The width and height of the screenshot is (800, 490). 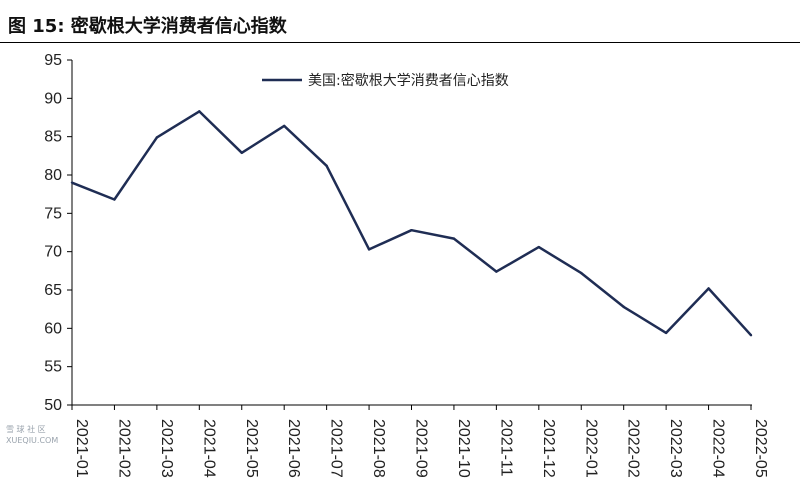 I want to click on x-tick-label: 2021-08, so click(x=378, y=448).